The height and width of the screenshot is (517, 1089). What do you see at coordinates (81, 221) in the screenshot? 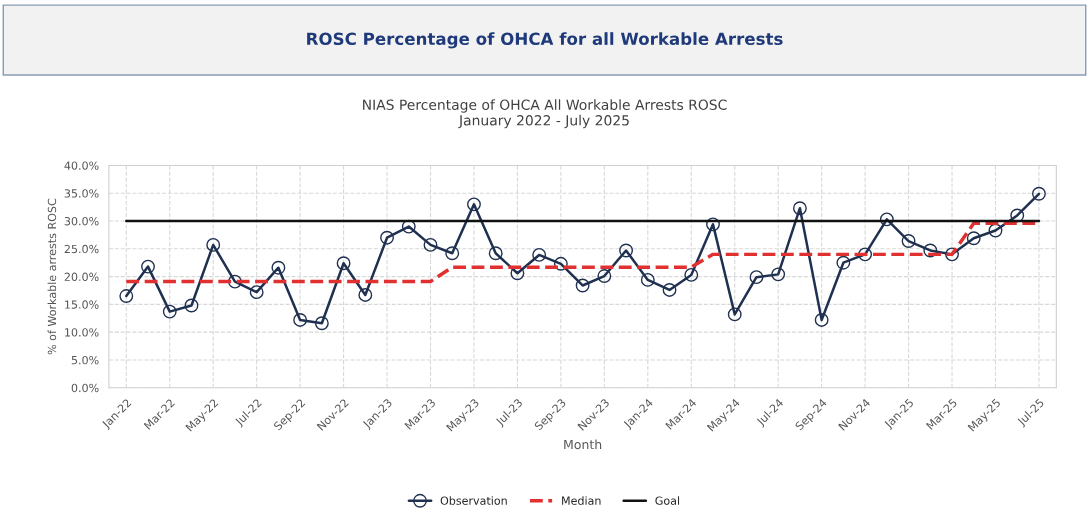
I see `y-tick-label: 30.0%` at bounding box center [81, 221].